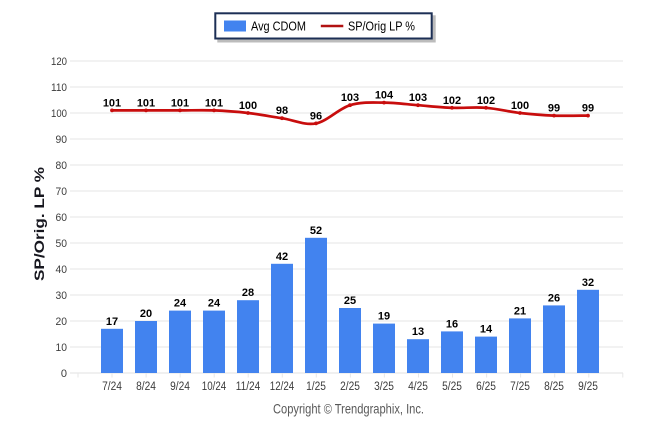 The image size is (646, 434). Describe the element at coordinates (282, 257) in the screenshot. I see `svg-text: 42` at that location.